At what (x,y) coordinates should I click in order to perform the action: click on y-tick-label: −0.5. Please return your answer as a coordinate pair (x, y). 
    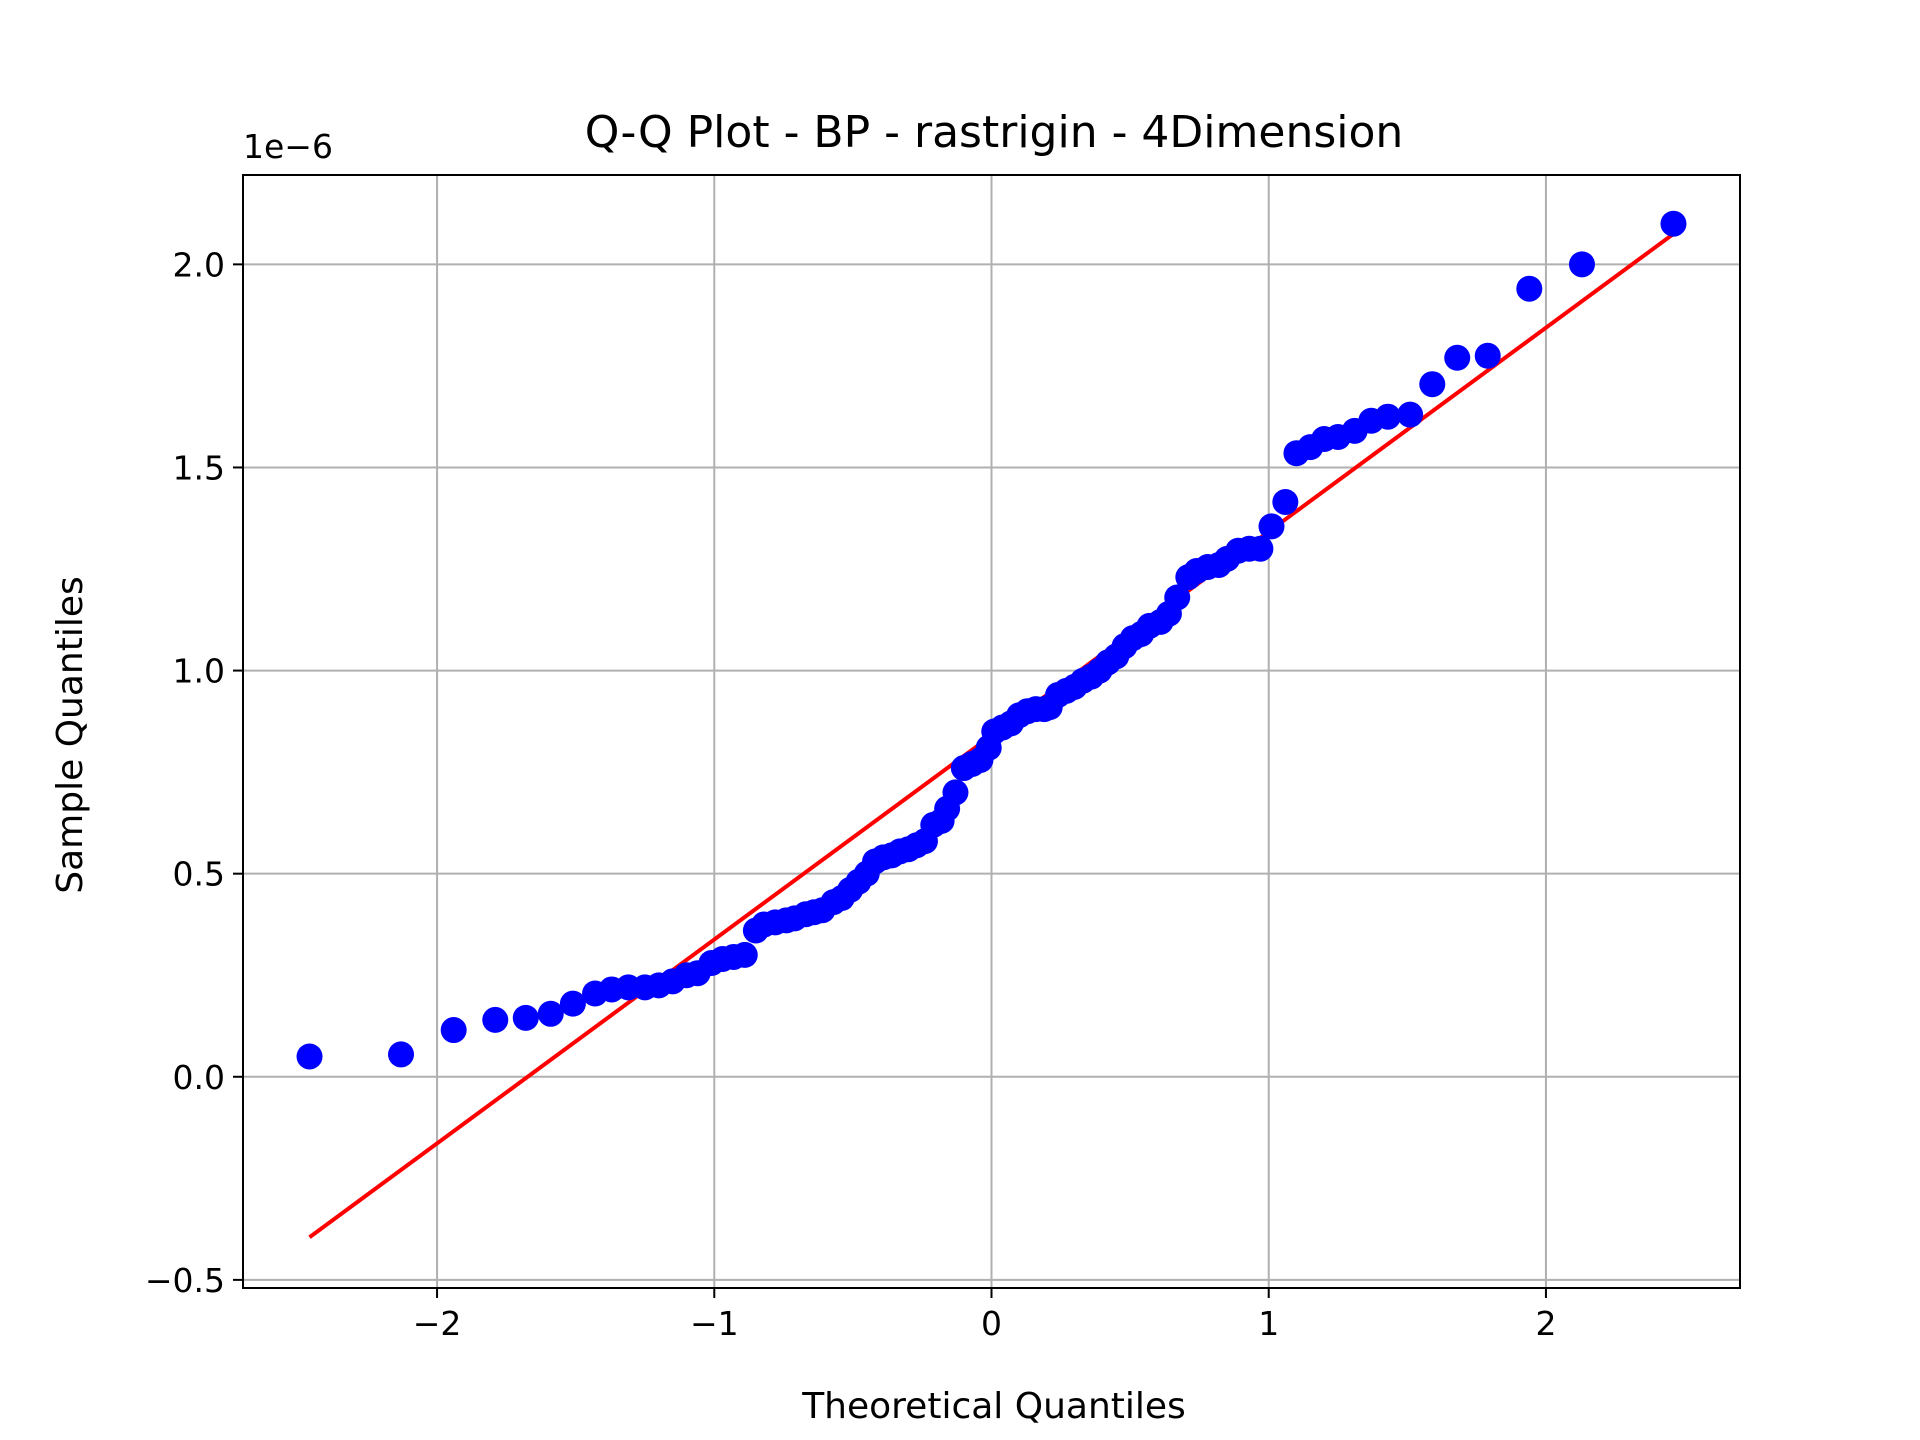
    Looking at the image, I should click on (185, 1280).